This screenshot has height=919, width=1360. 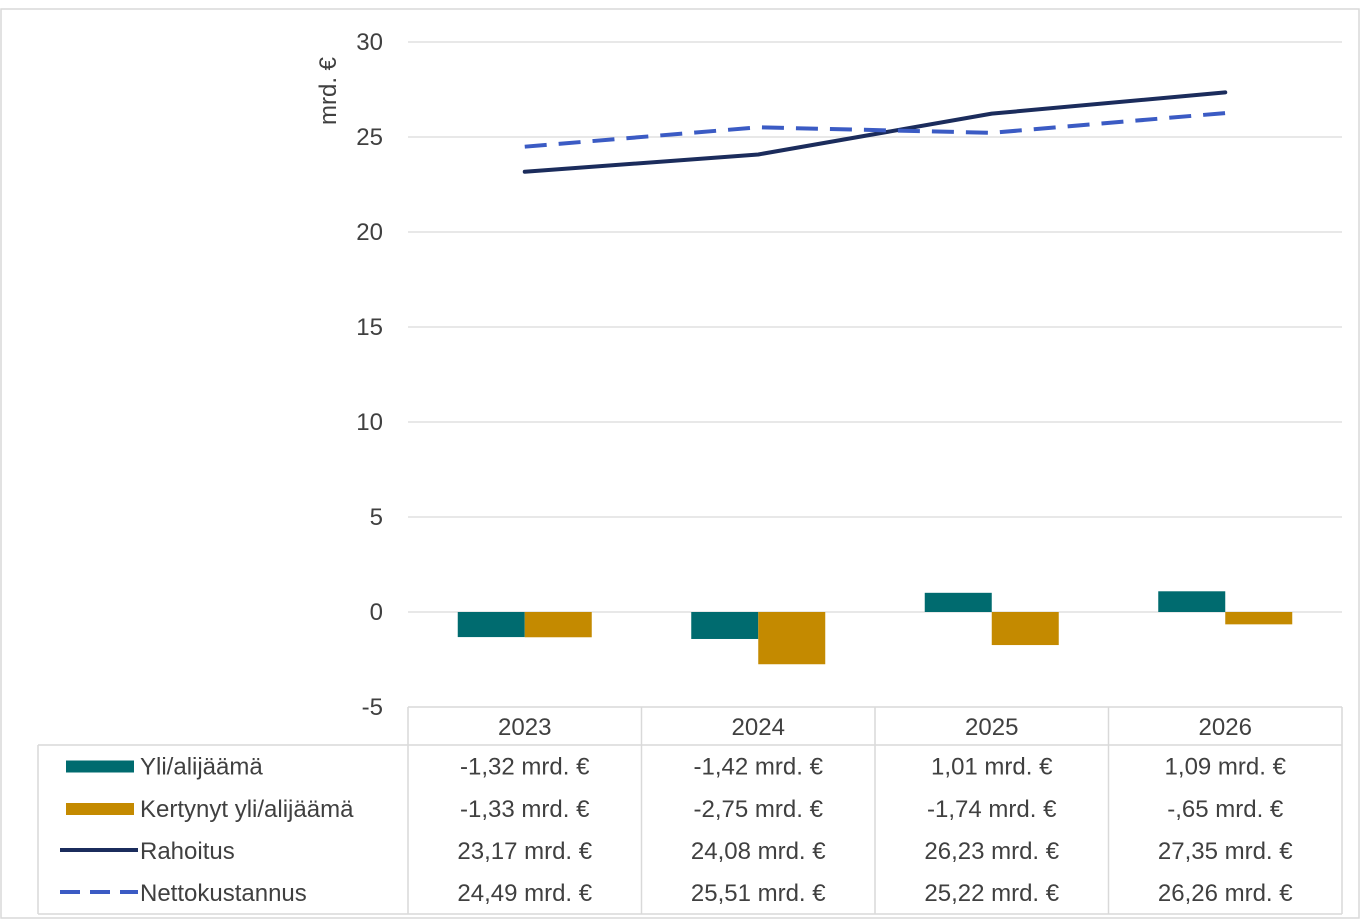 I want to click on data-label: 26,23 mrd. €, so click(x=991, y=851).